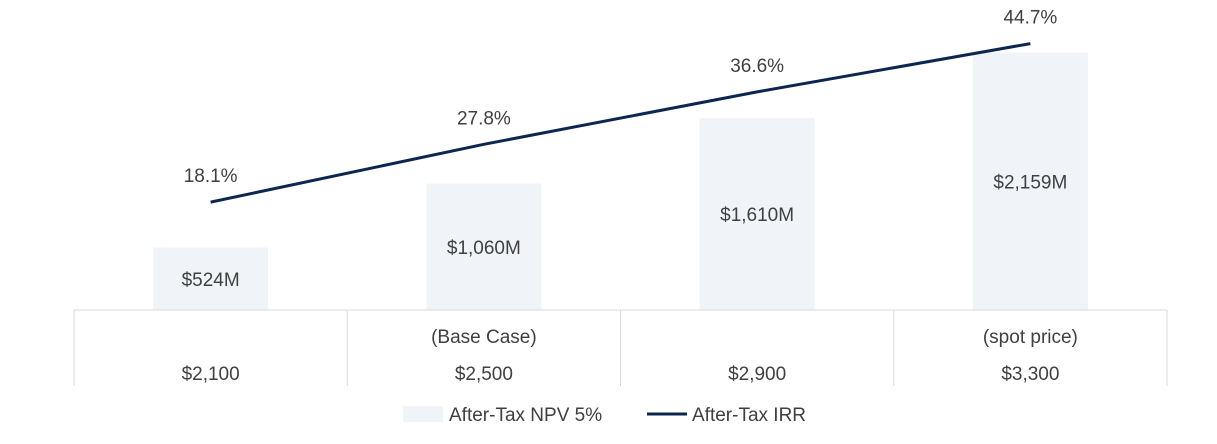 This screenshot has width=1217, height=444. Describe the element at coordinates (484, 374) in the screenshot. I see `category-label-2: $2,500` at that location.